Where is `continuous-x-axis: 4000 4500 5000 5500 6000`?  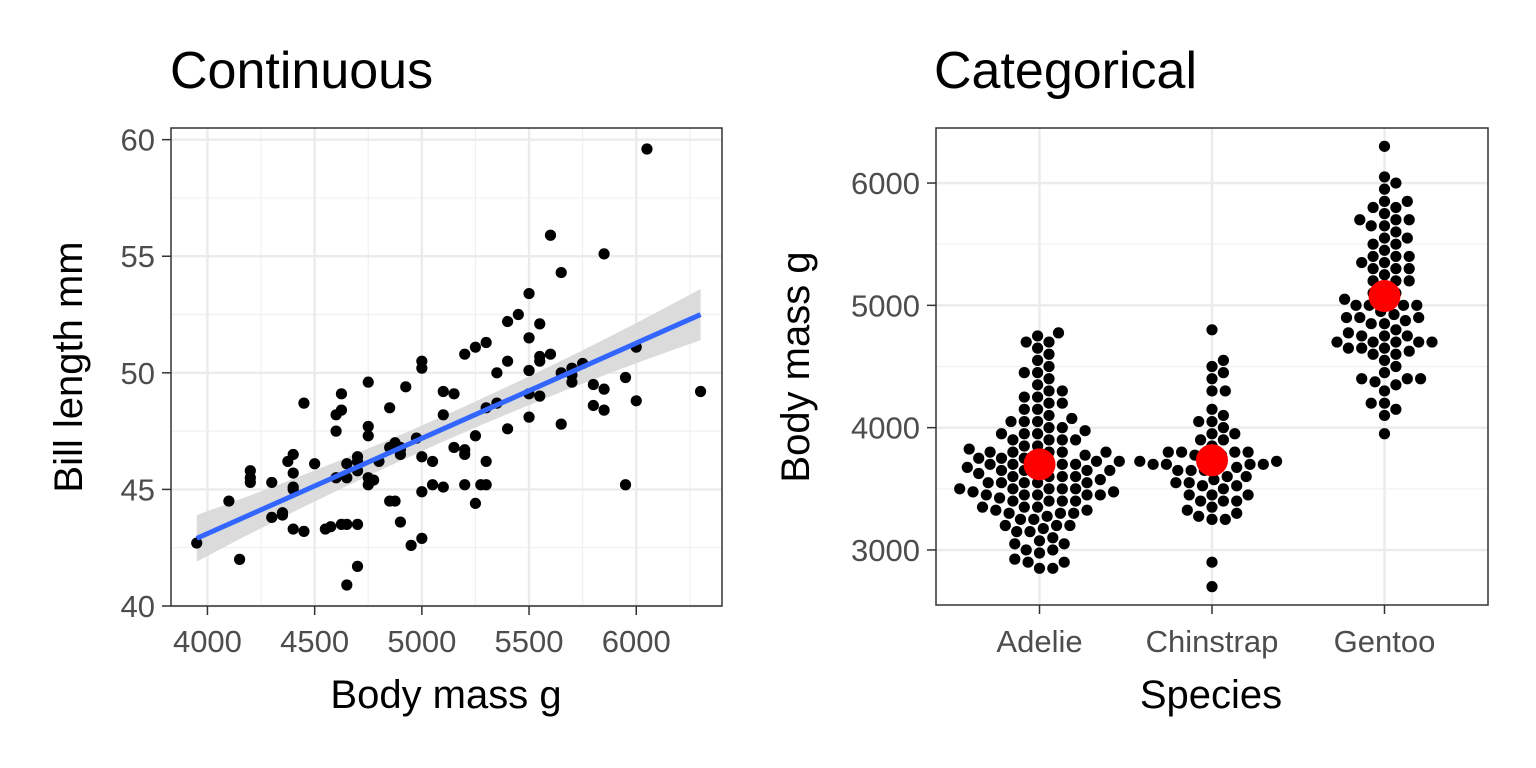 continuous-x-axis: 4000 4500 5000 5500 6000 is located at coordinates (422, 632).